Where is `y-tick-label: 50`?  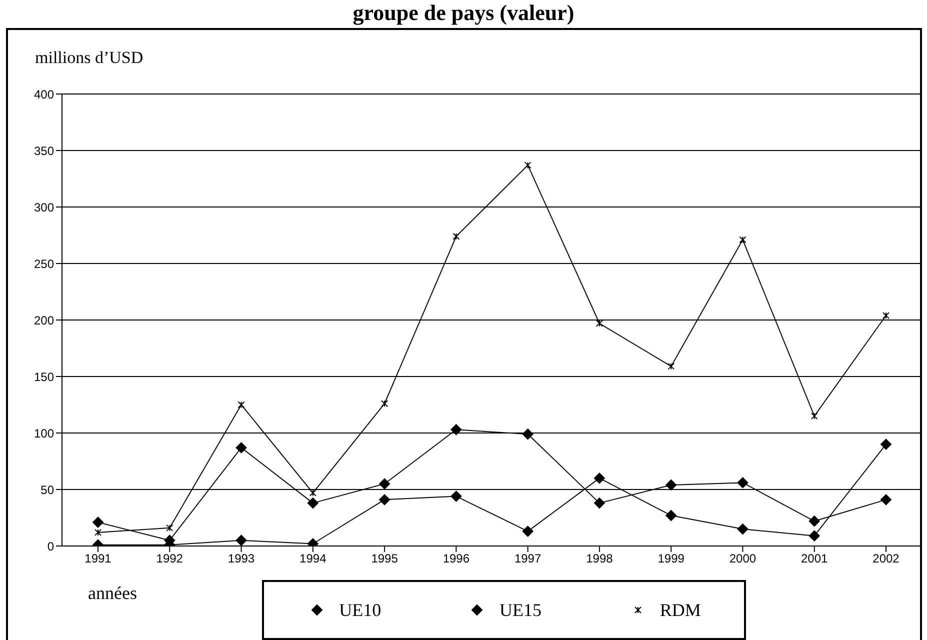
y-tick-label: 50 is located at coordinates (47, 489).